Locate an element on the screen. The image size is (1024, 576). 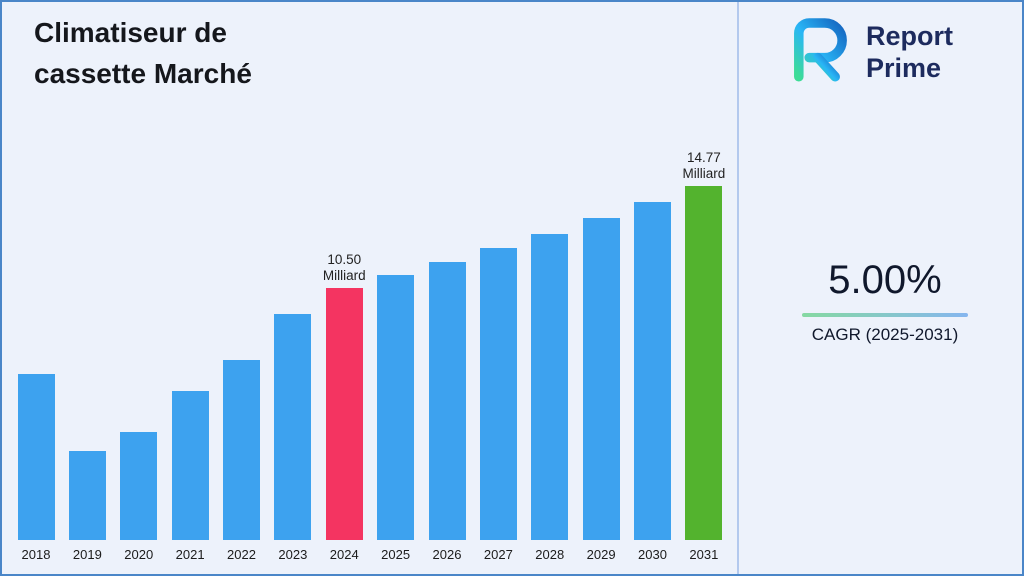
bar-2019 is located at coordinates (87, 495).